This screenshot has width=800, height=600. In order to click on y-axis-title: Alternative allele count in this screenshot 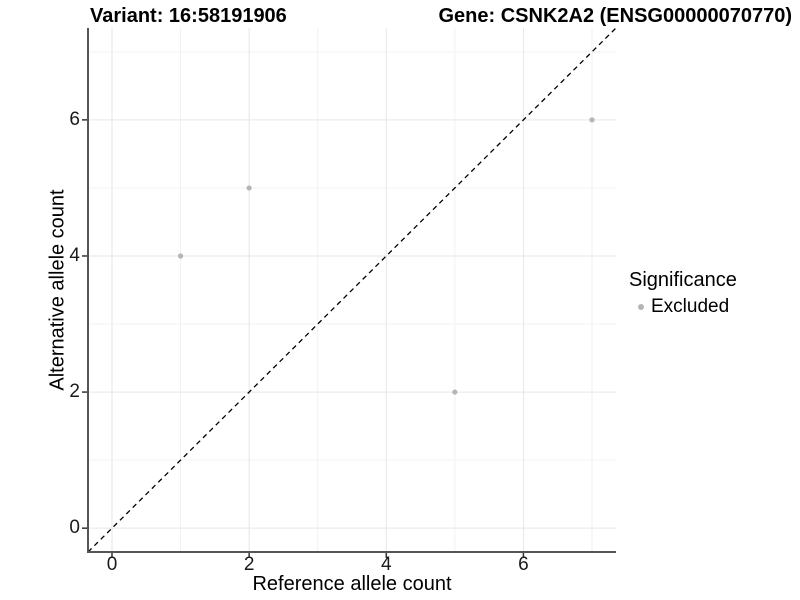, I will do `click(57, 290)`.